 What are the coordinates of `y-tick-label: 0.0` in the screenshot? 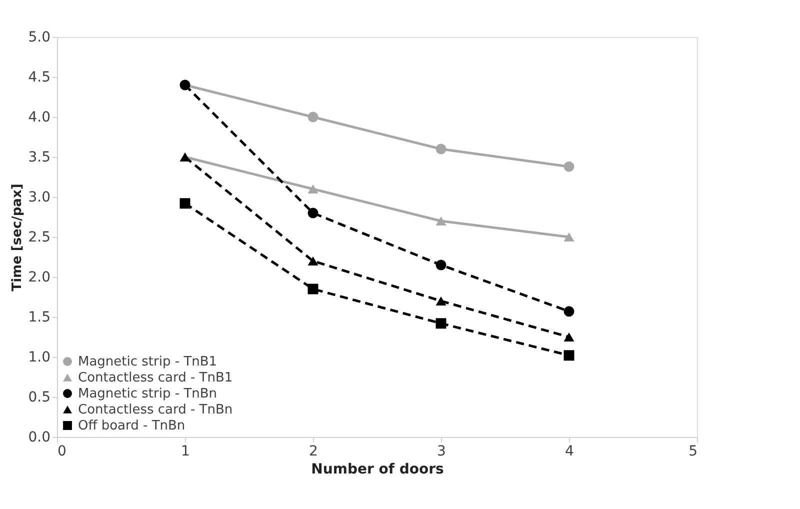 It's located at (39, 438).